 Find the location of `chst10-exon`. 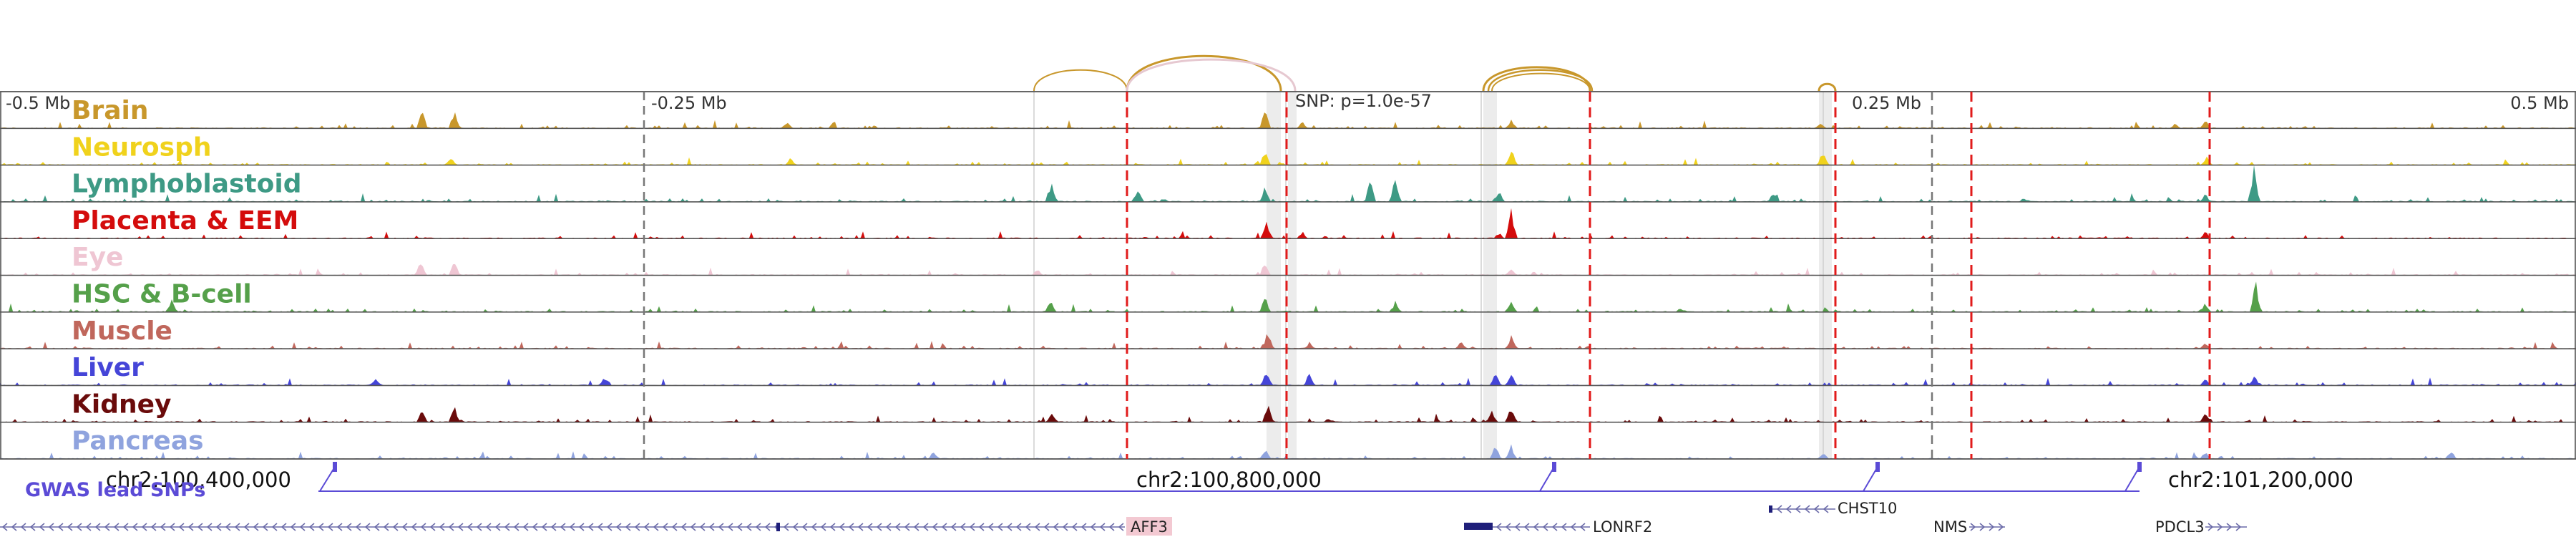

chst10-exon is located at coordinates (1770, 509).